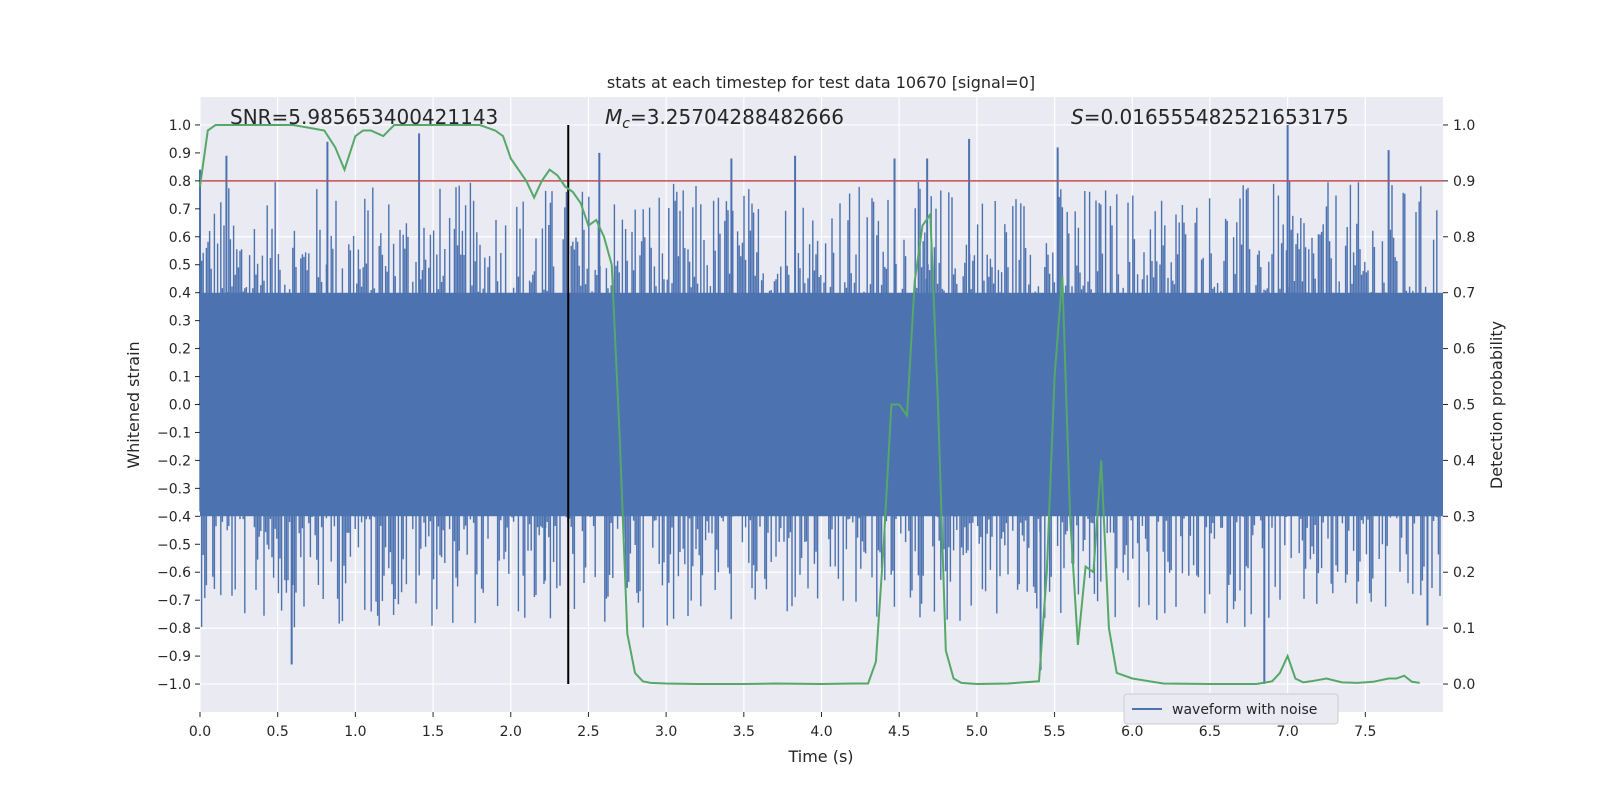 This screenshot has width=1600, height=804. Describe the element at coordinates (174, 629) in the screenshot. I see `y-left-tick-label: −0.8` at that location.